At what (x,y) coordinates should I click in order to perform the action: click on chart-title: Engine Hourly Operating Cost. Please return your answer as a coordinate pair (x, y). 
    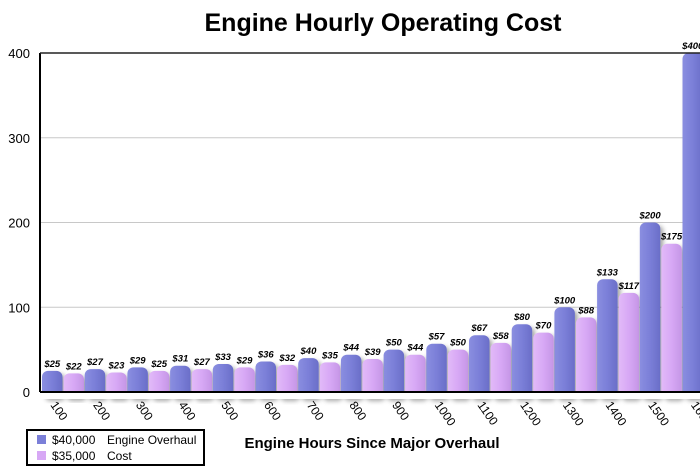
    Looking at the image, I should click on (384, 23).